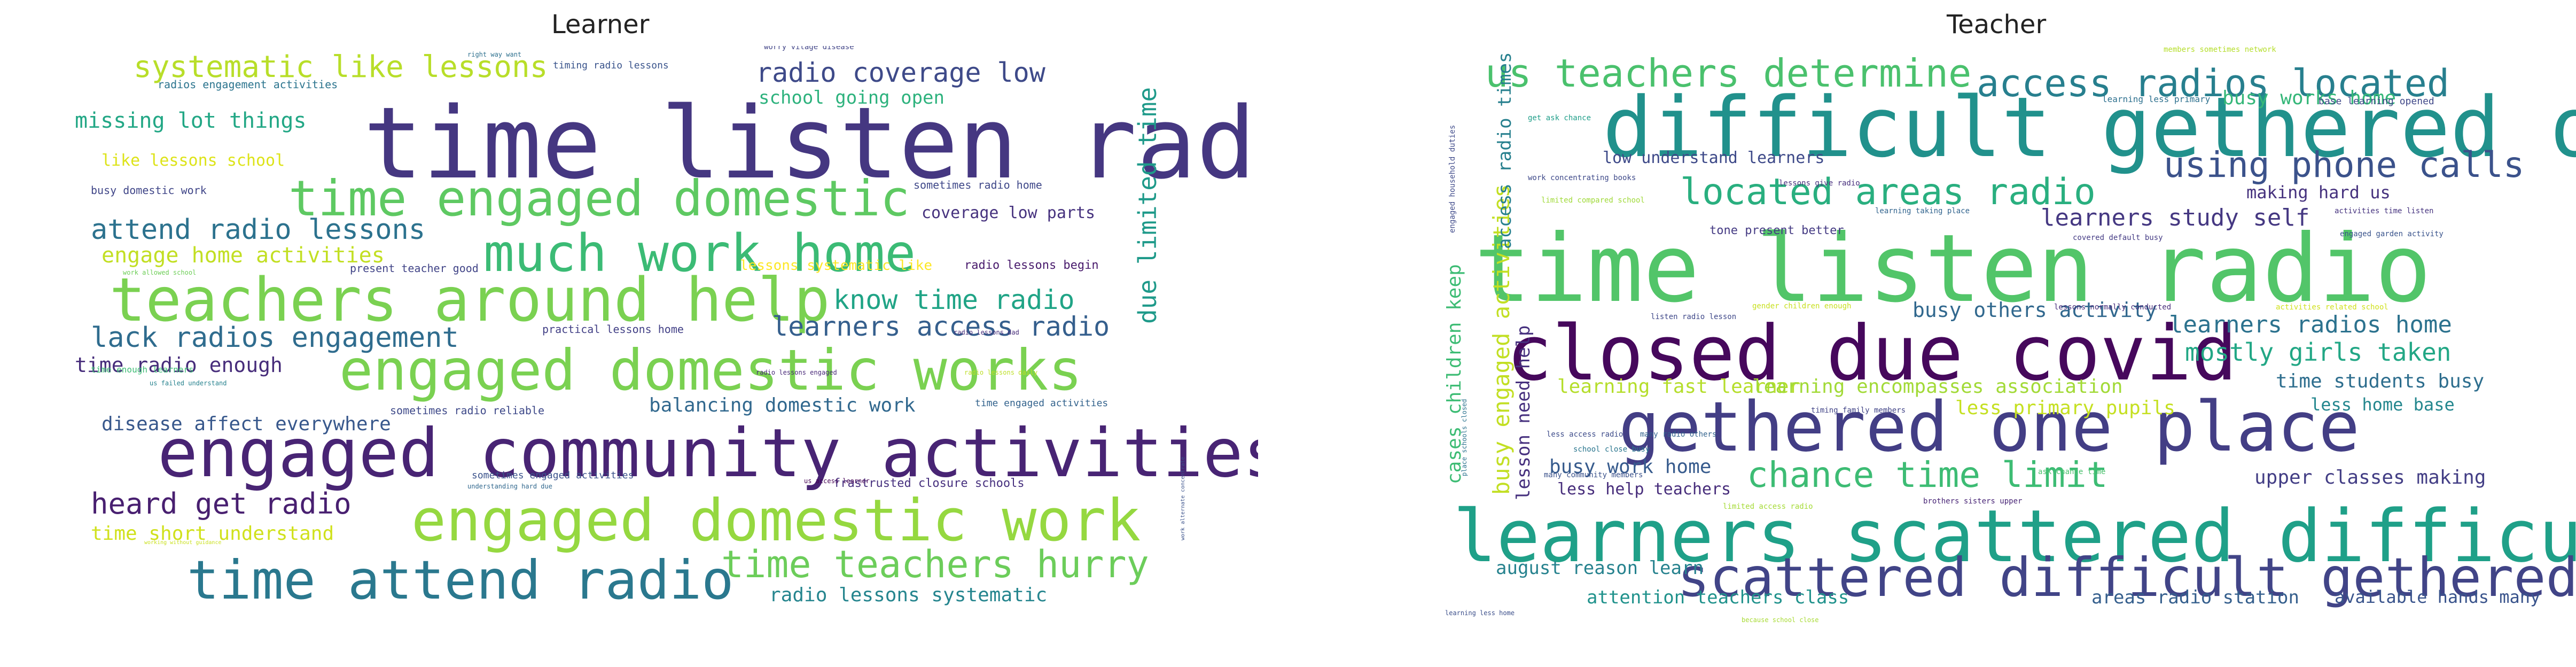 This screenshot has height=667, width=2576. Describe the element at coordinates (248, 84) in the screenshot. I see `word-radios-engagement-activities: radios engagement activities` at that location.